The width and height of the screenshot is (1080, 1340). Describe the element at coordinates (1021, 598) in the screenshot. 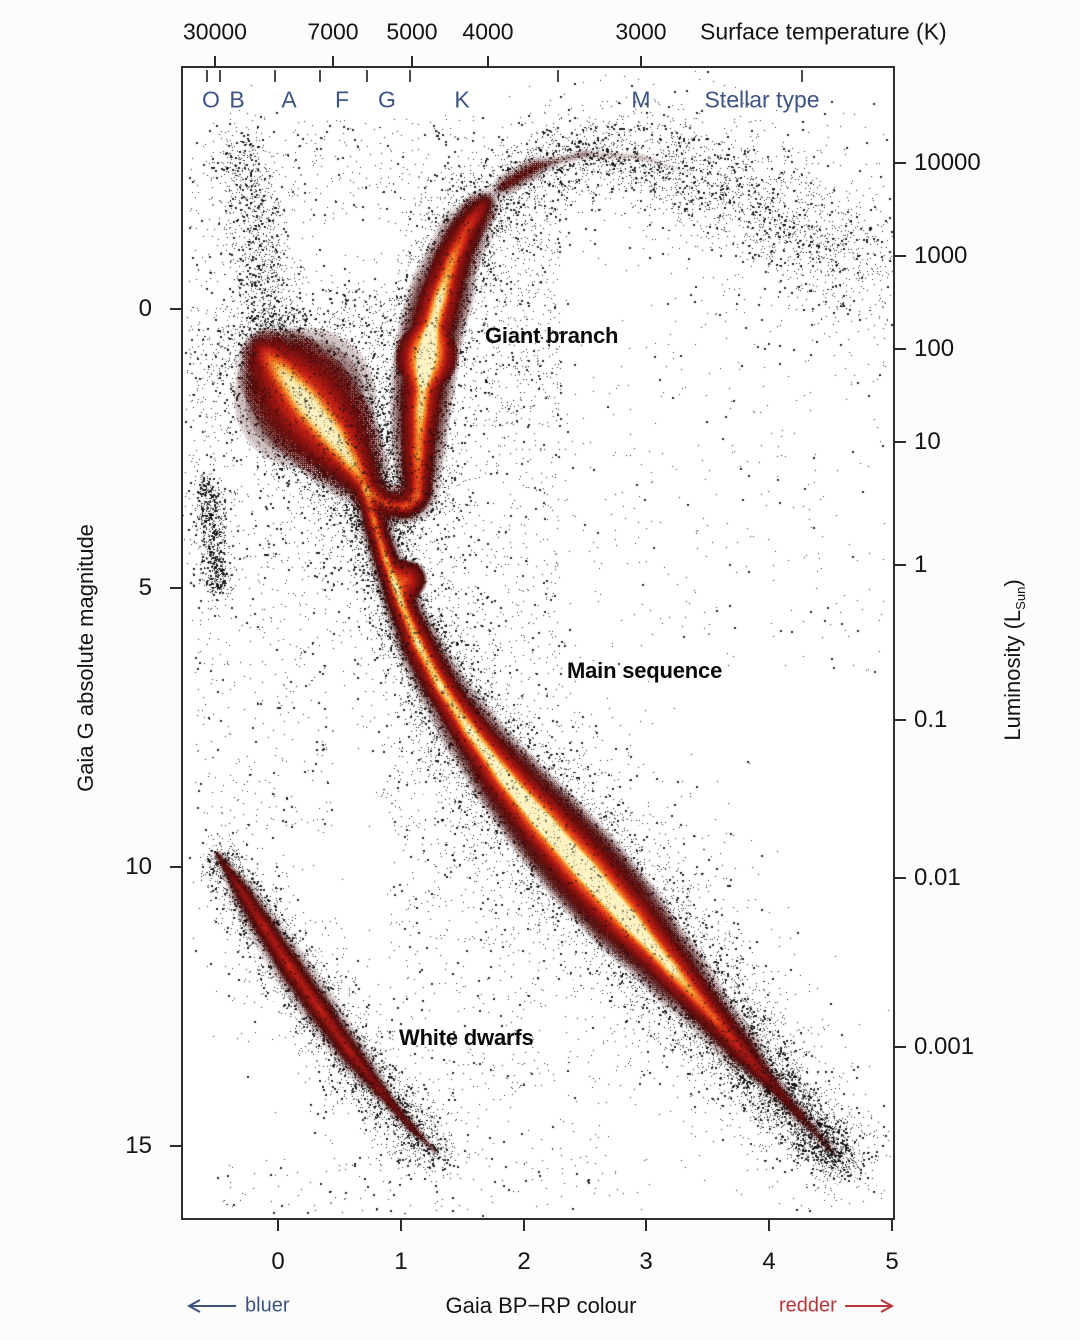

I see `right-axis-title-subscript: Sun` at that location.